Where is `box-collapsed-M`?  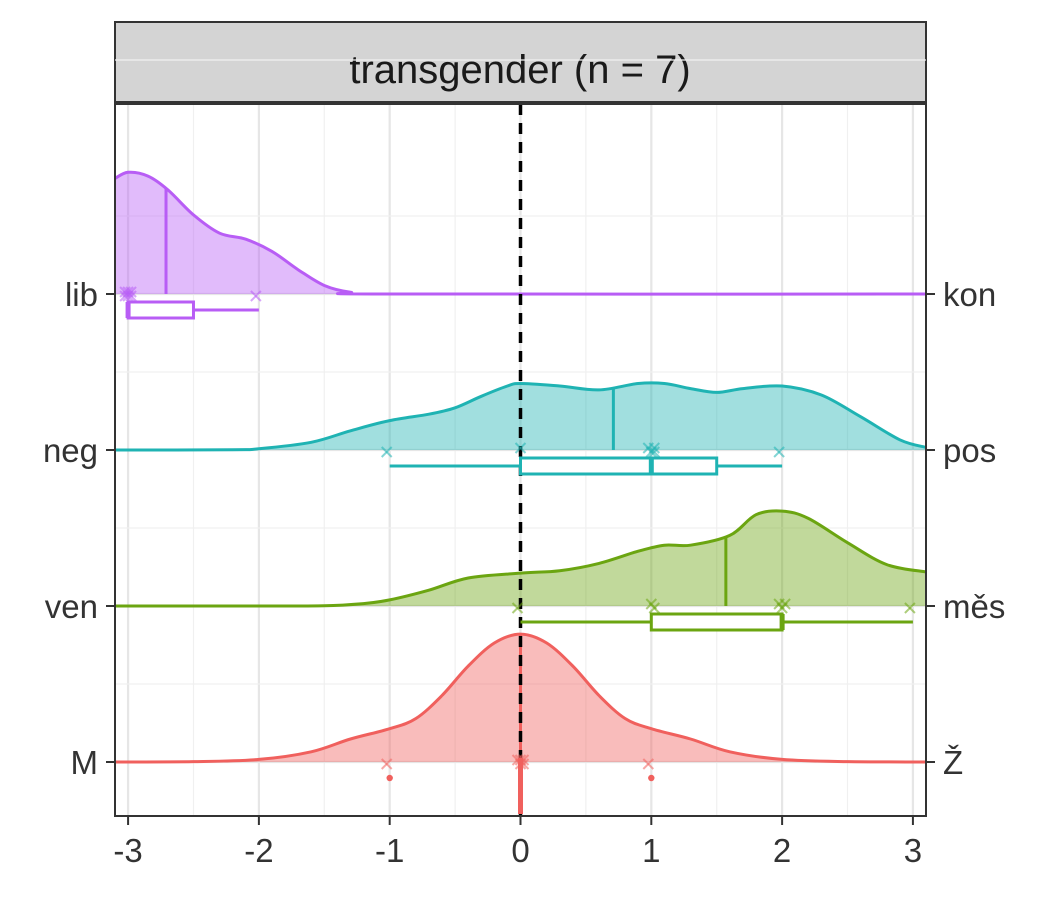 box-collapsed-M is located at coordinates (520, 786).